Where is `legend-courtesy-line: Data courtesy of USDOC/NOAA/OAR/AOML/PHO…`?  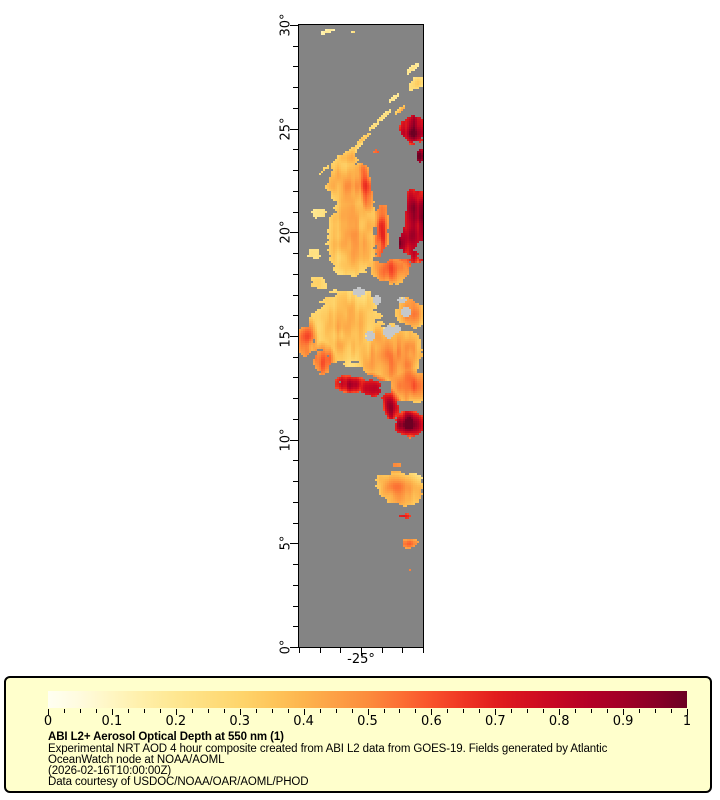
legend-courtesy-line: Data courtesy of USDOC/NOAA/OAR/AOML/PHO… is located at coordinates (178, 781).